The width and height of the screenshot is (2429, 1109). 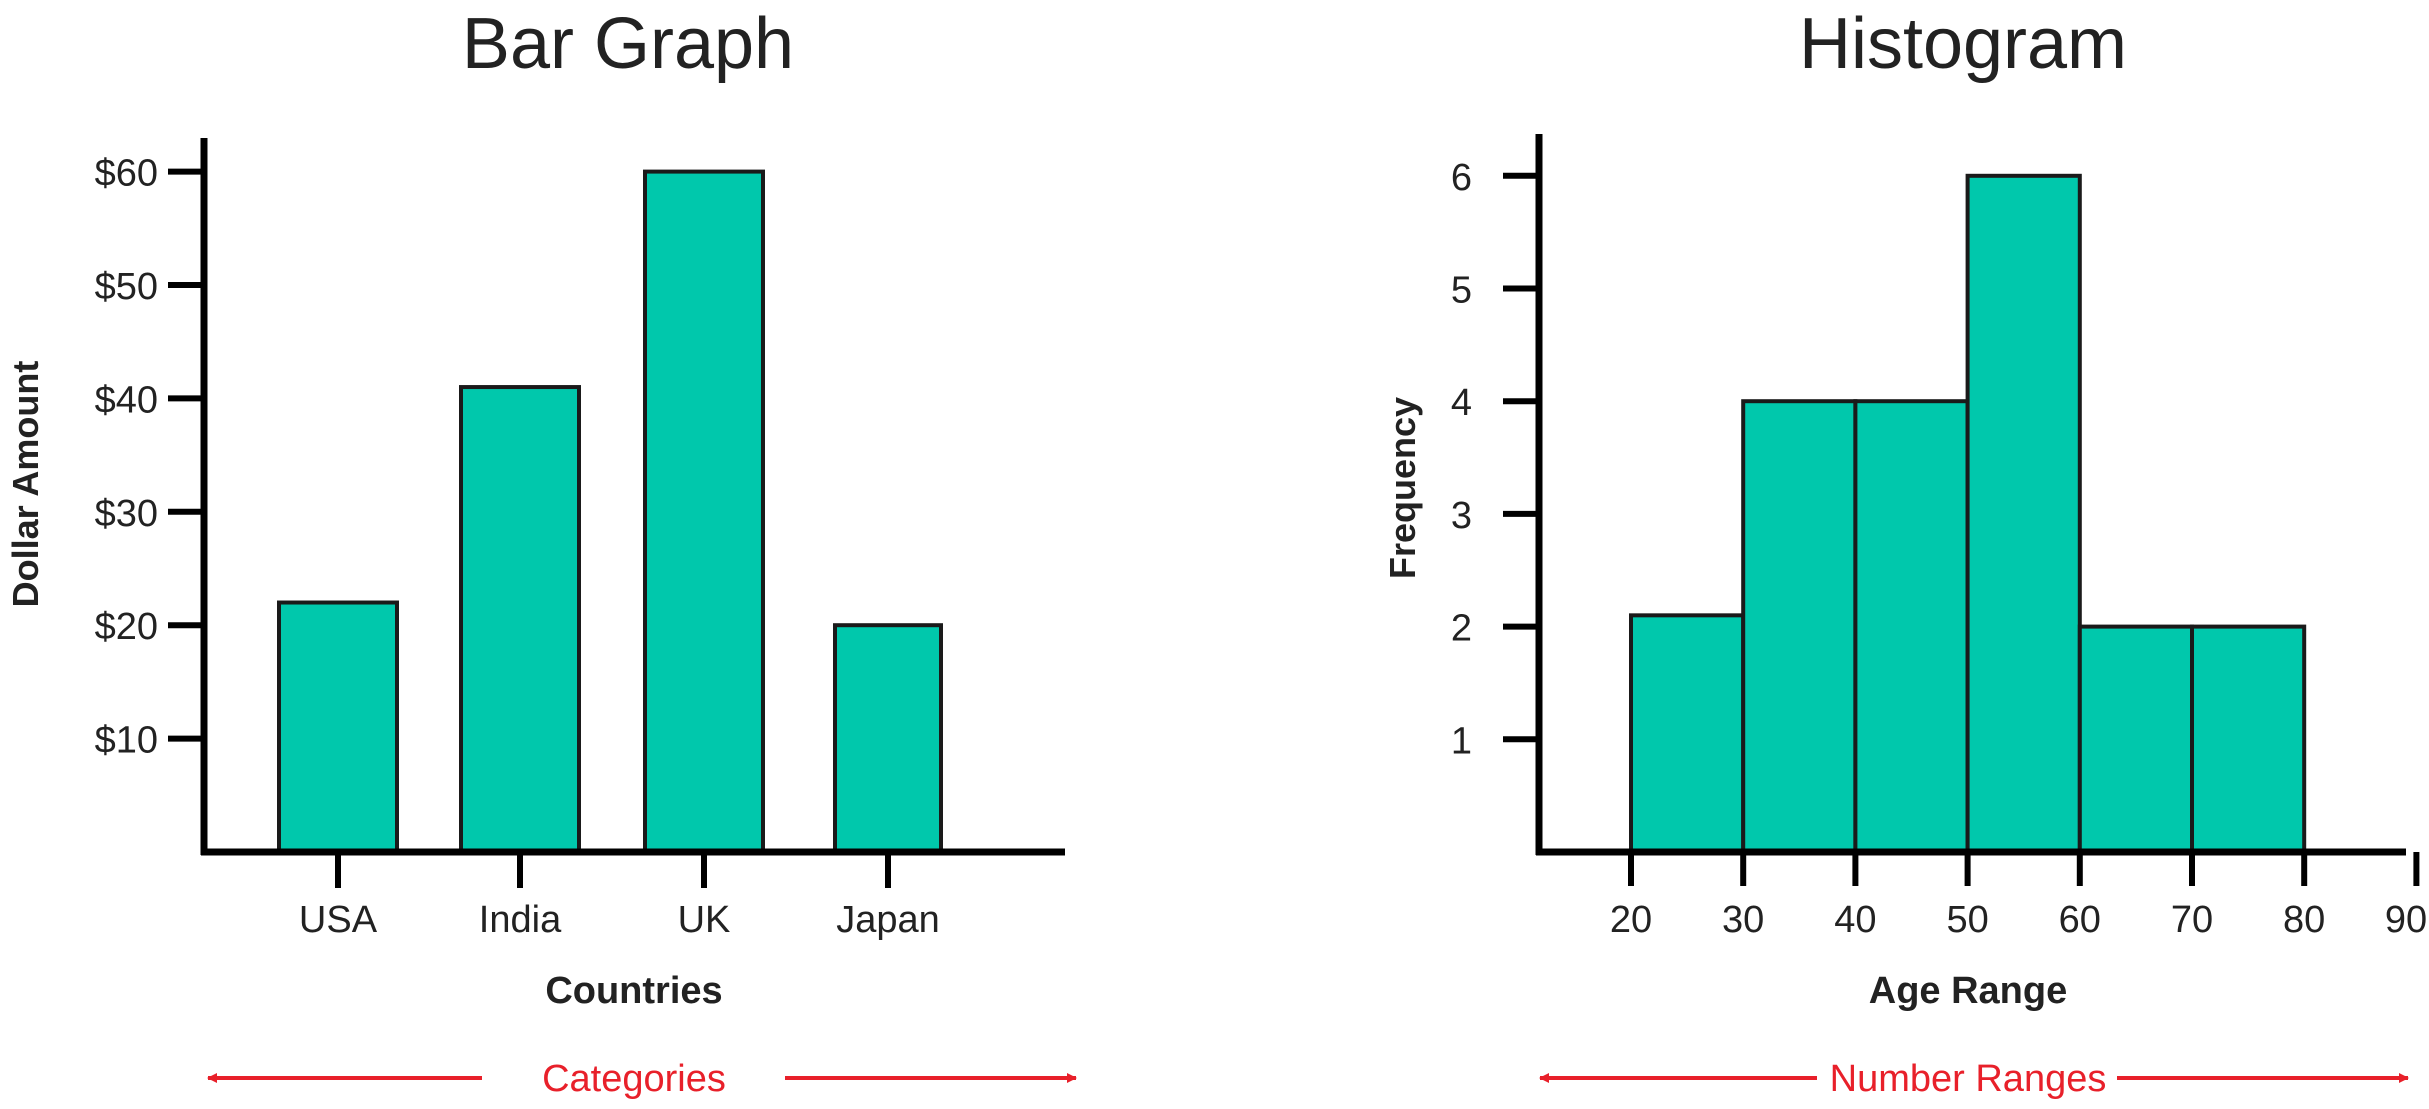 I want to click on y-tick-label: $40, so click(x=126, y=400).